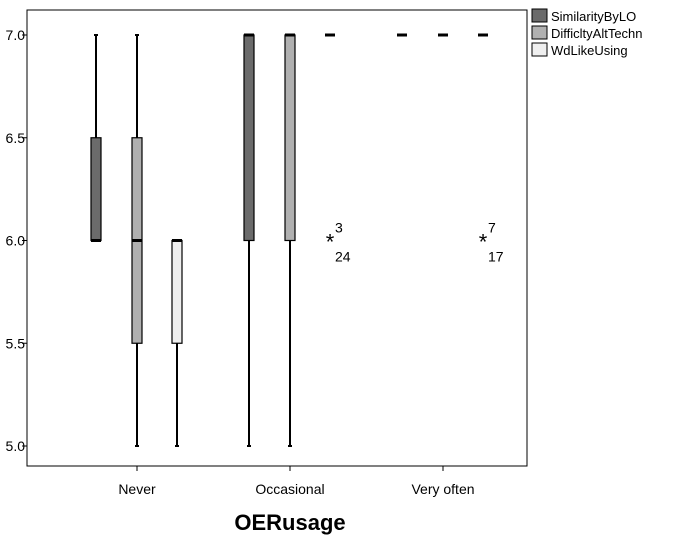 This screenshot has height=549, width=686. I want to click on outlier-label: 17, so click(496, 257).